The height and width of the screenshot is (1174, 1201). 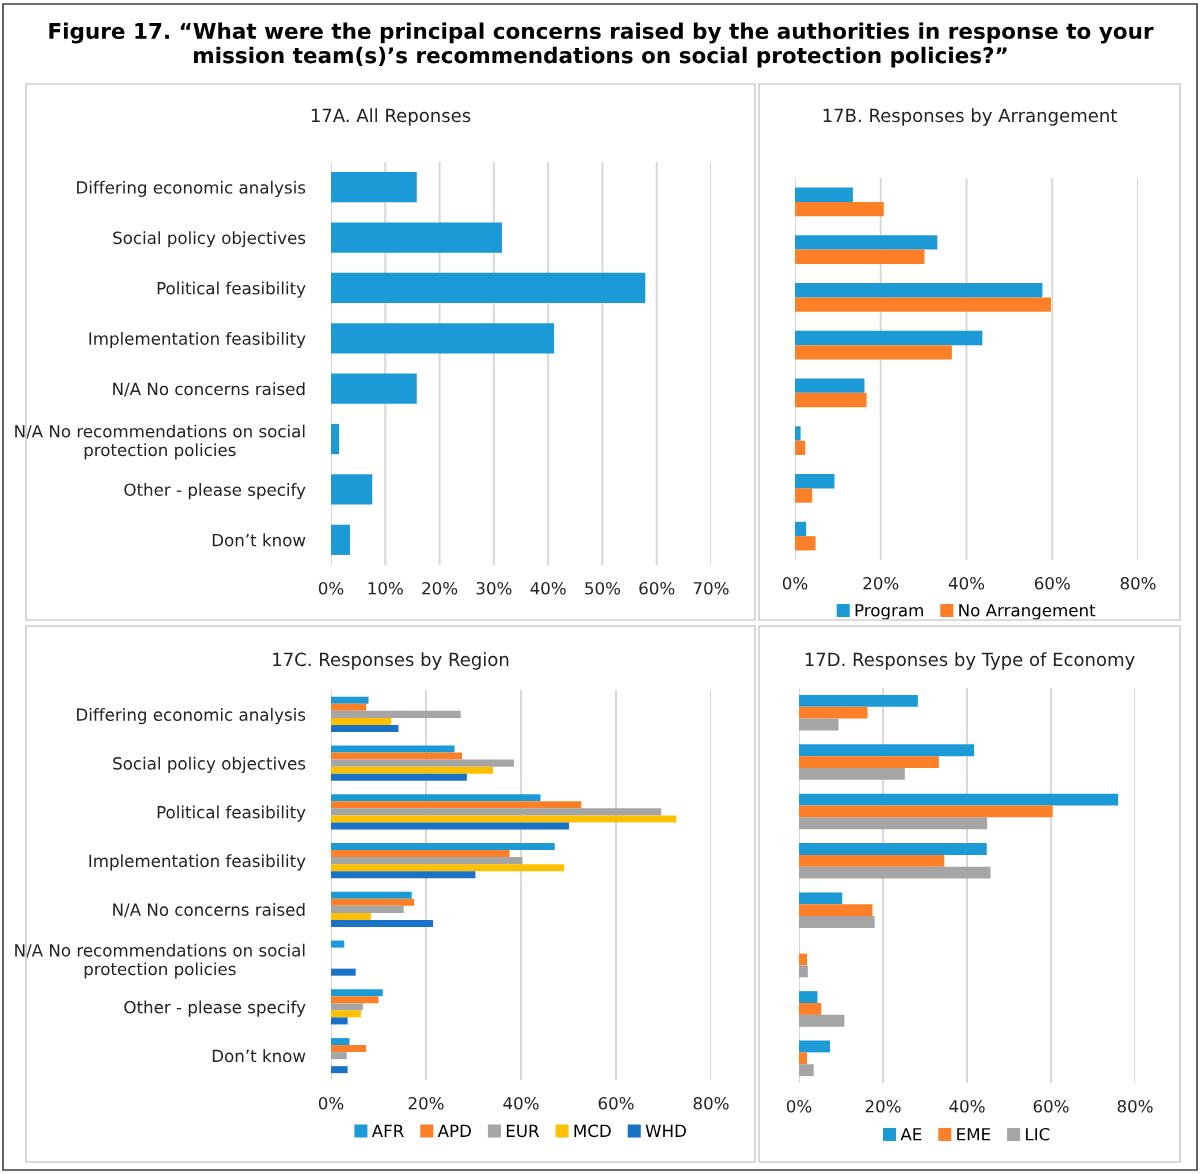 I want to click on chart-subtitle: 17C. Responses by Region, so click(x=391, y=661).